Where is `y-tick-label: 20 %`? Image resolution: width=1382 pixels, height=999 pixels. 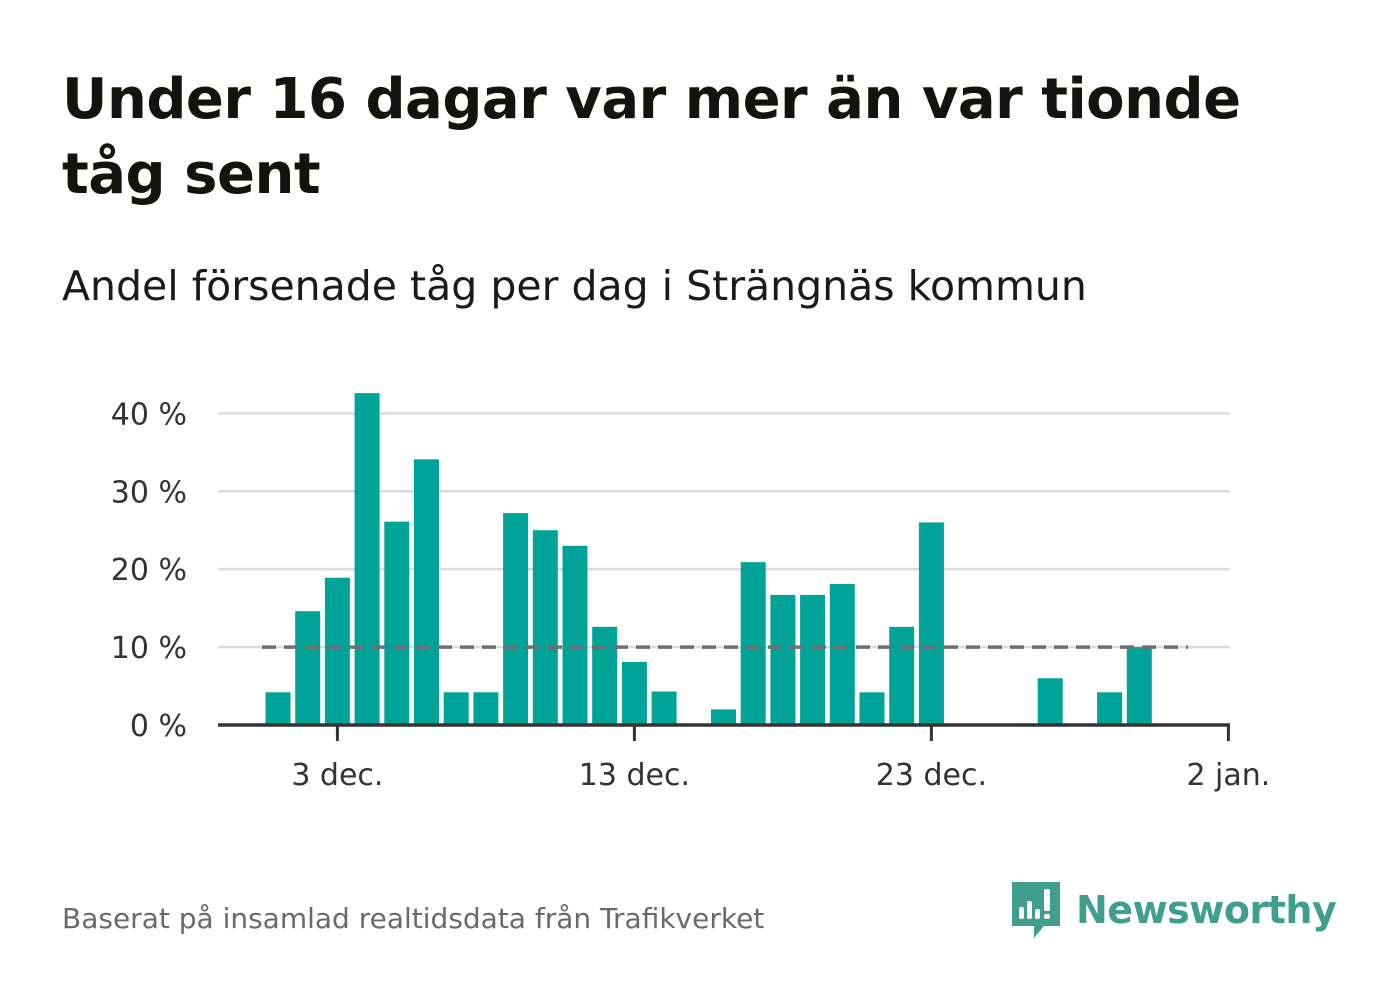
y-tick-label: 20 % is located at coordinates (149, 570).